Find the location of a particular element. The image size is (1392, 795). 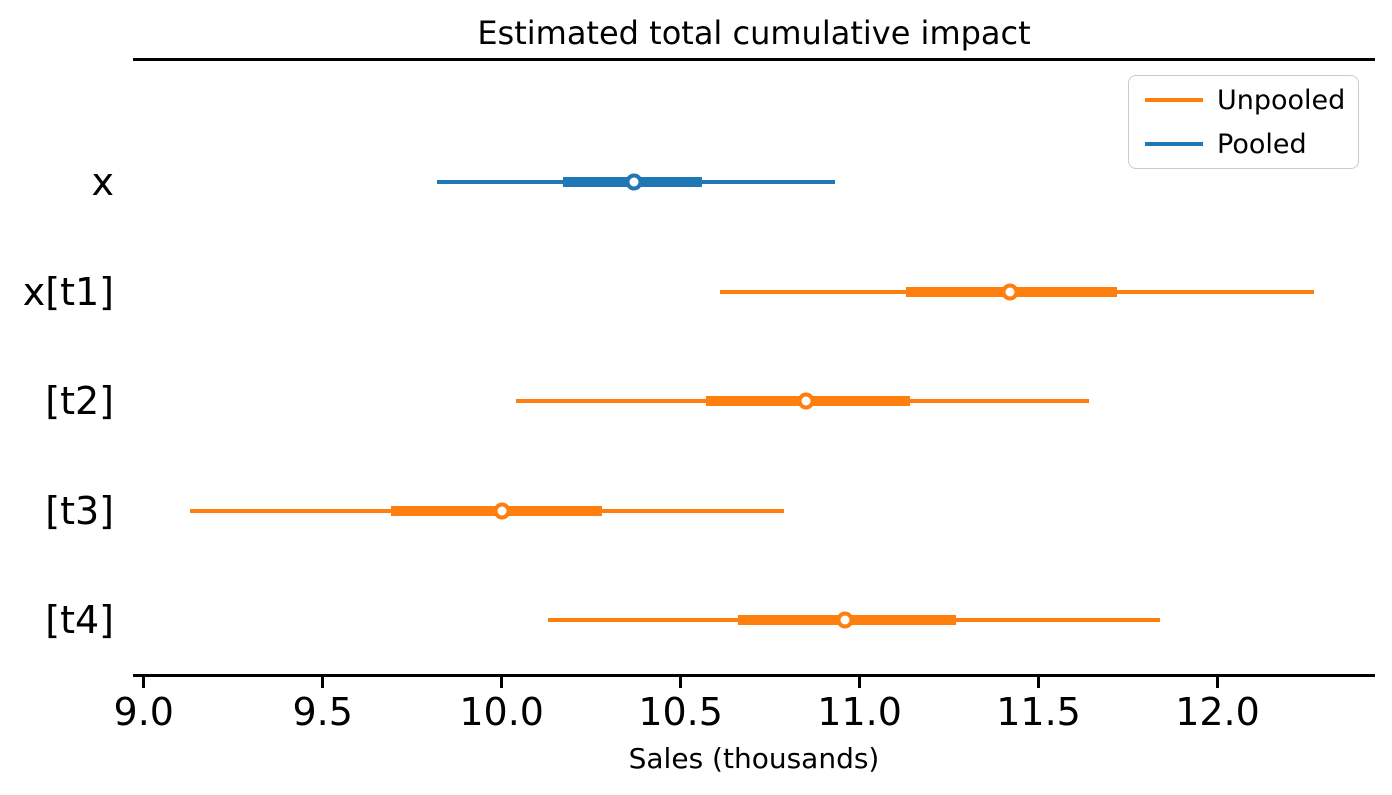

y-tick-label: [t2] is located at coordinates (79, 401).